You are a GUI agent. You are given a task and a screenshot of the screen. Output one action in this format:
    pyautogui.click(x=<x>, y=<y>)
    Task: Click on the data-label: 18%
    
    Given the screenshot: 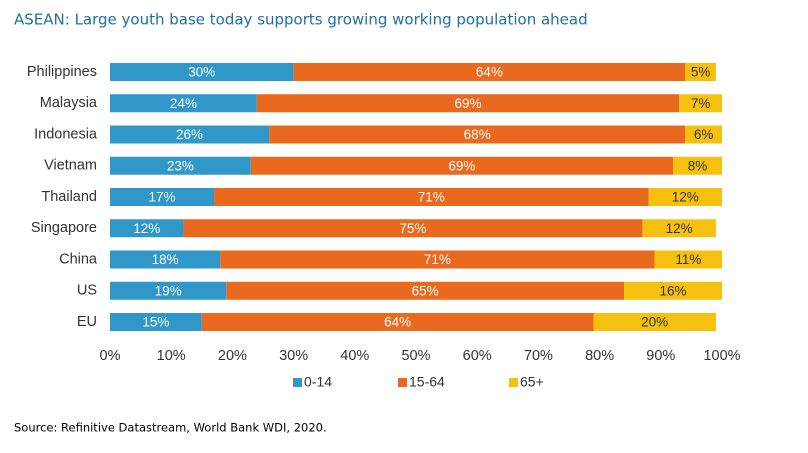 What is the action you would take?
    pyautogui.click(x=165, y=259)
    